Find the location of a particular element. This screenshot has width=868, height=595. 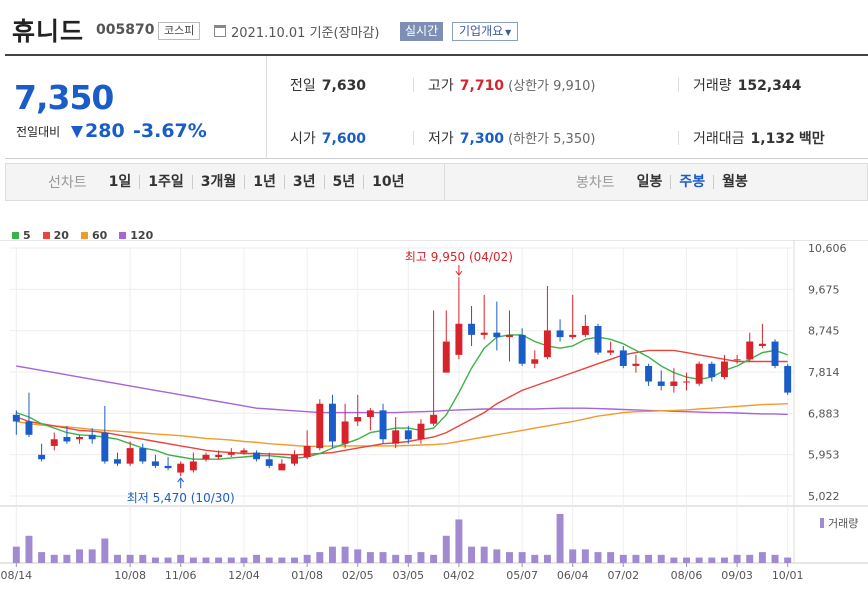

tab-divider is located at coordinates (444, 182).